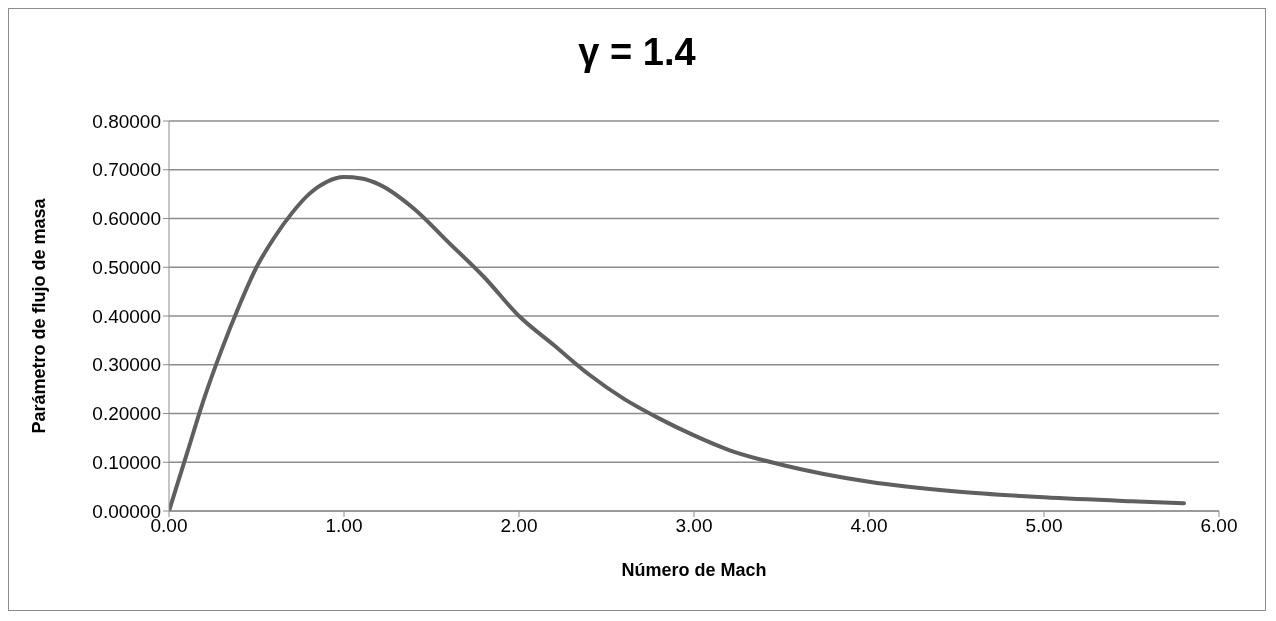  Describe the element at coordinates (126, 316) in the screenshot. I see `y-tick-label: 0.40000` at that location.